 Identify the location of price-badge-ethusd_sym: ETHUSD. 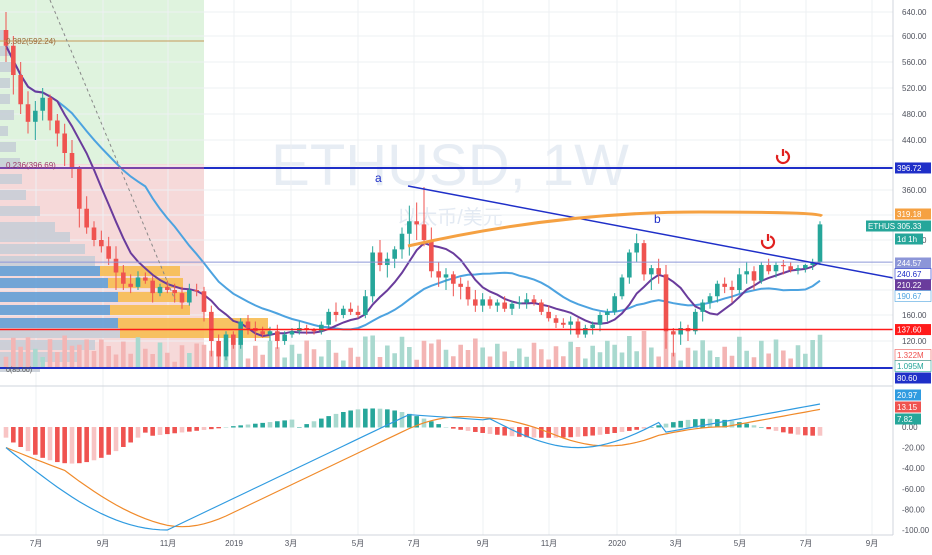
(883, 226).